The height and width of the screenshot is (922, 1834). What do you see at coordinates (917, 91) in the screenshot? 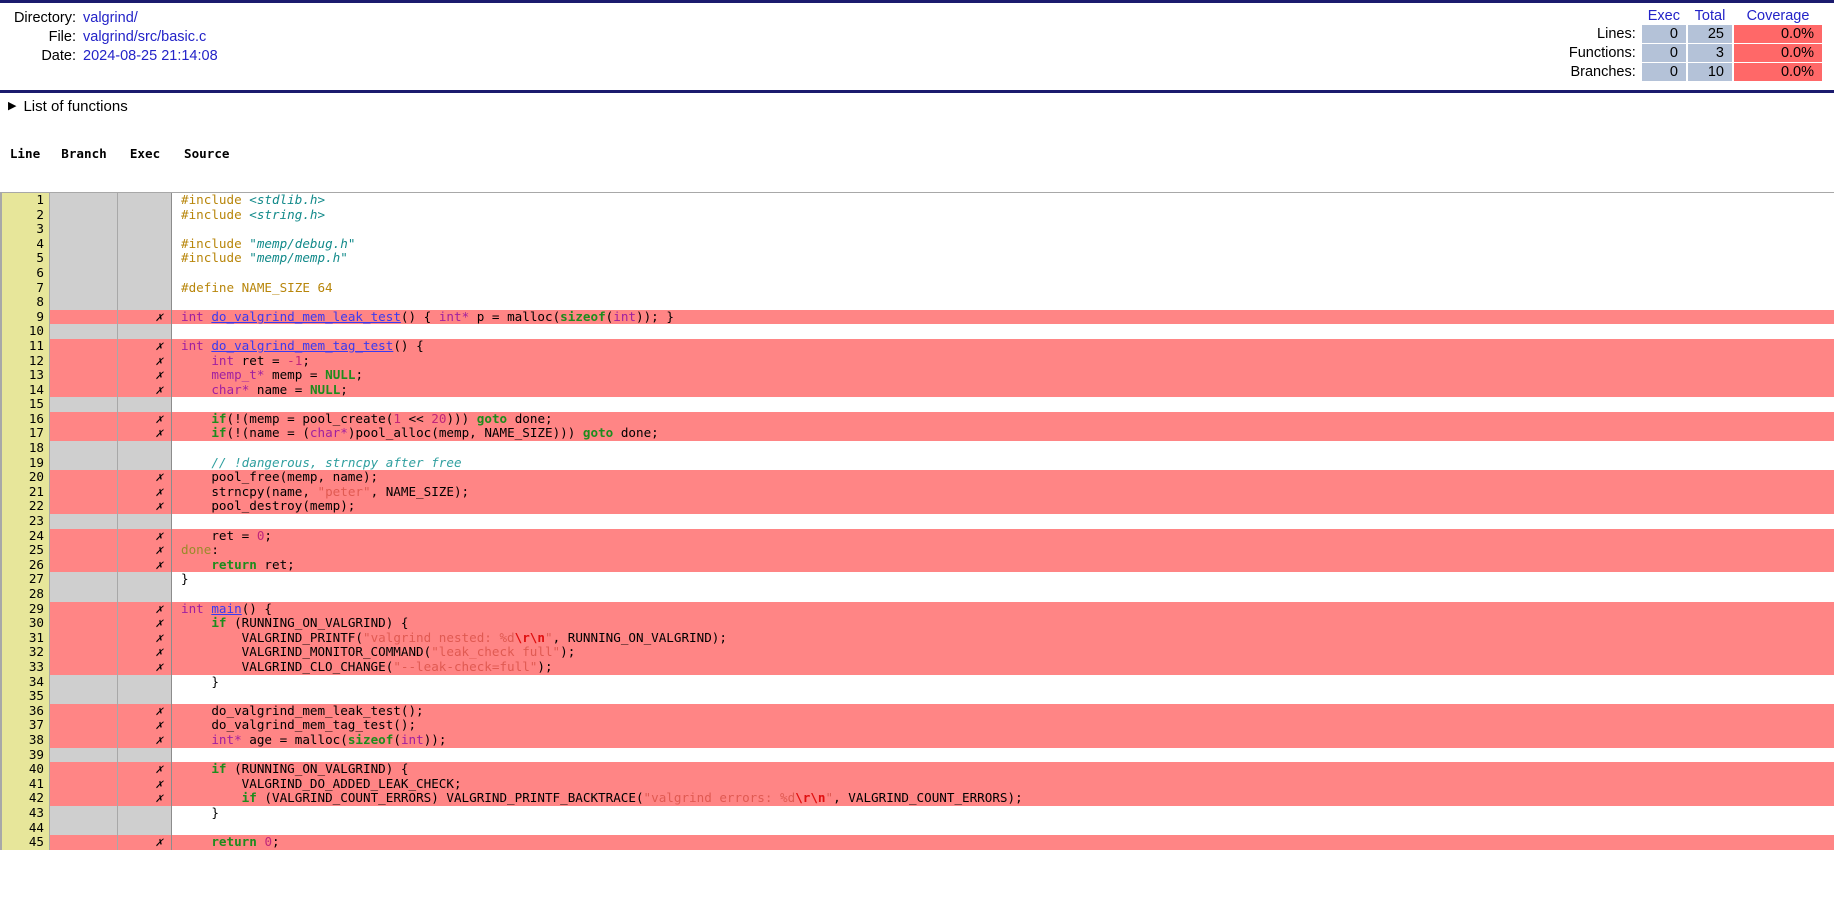
I see `header-divider` at bounding box center [917, 91].